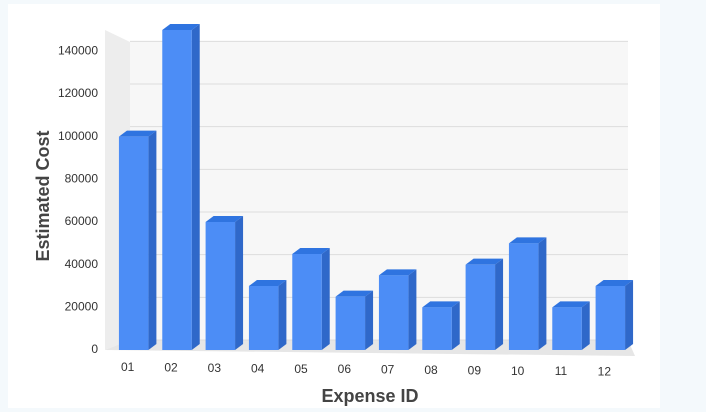  What do you see at coordinates (431, 370) in the screenshot?
I see `x-tick-label: 08` at bounding box center [431, 370].